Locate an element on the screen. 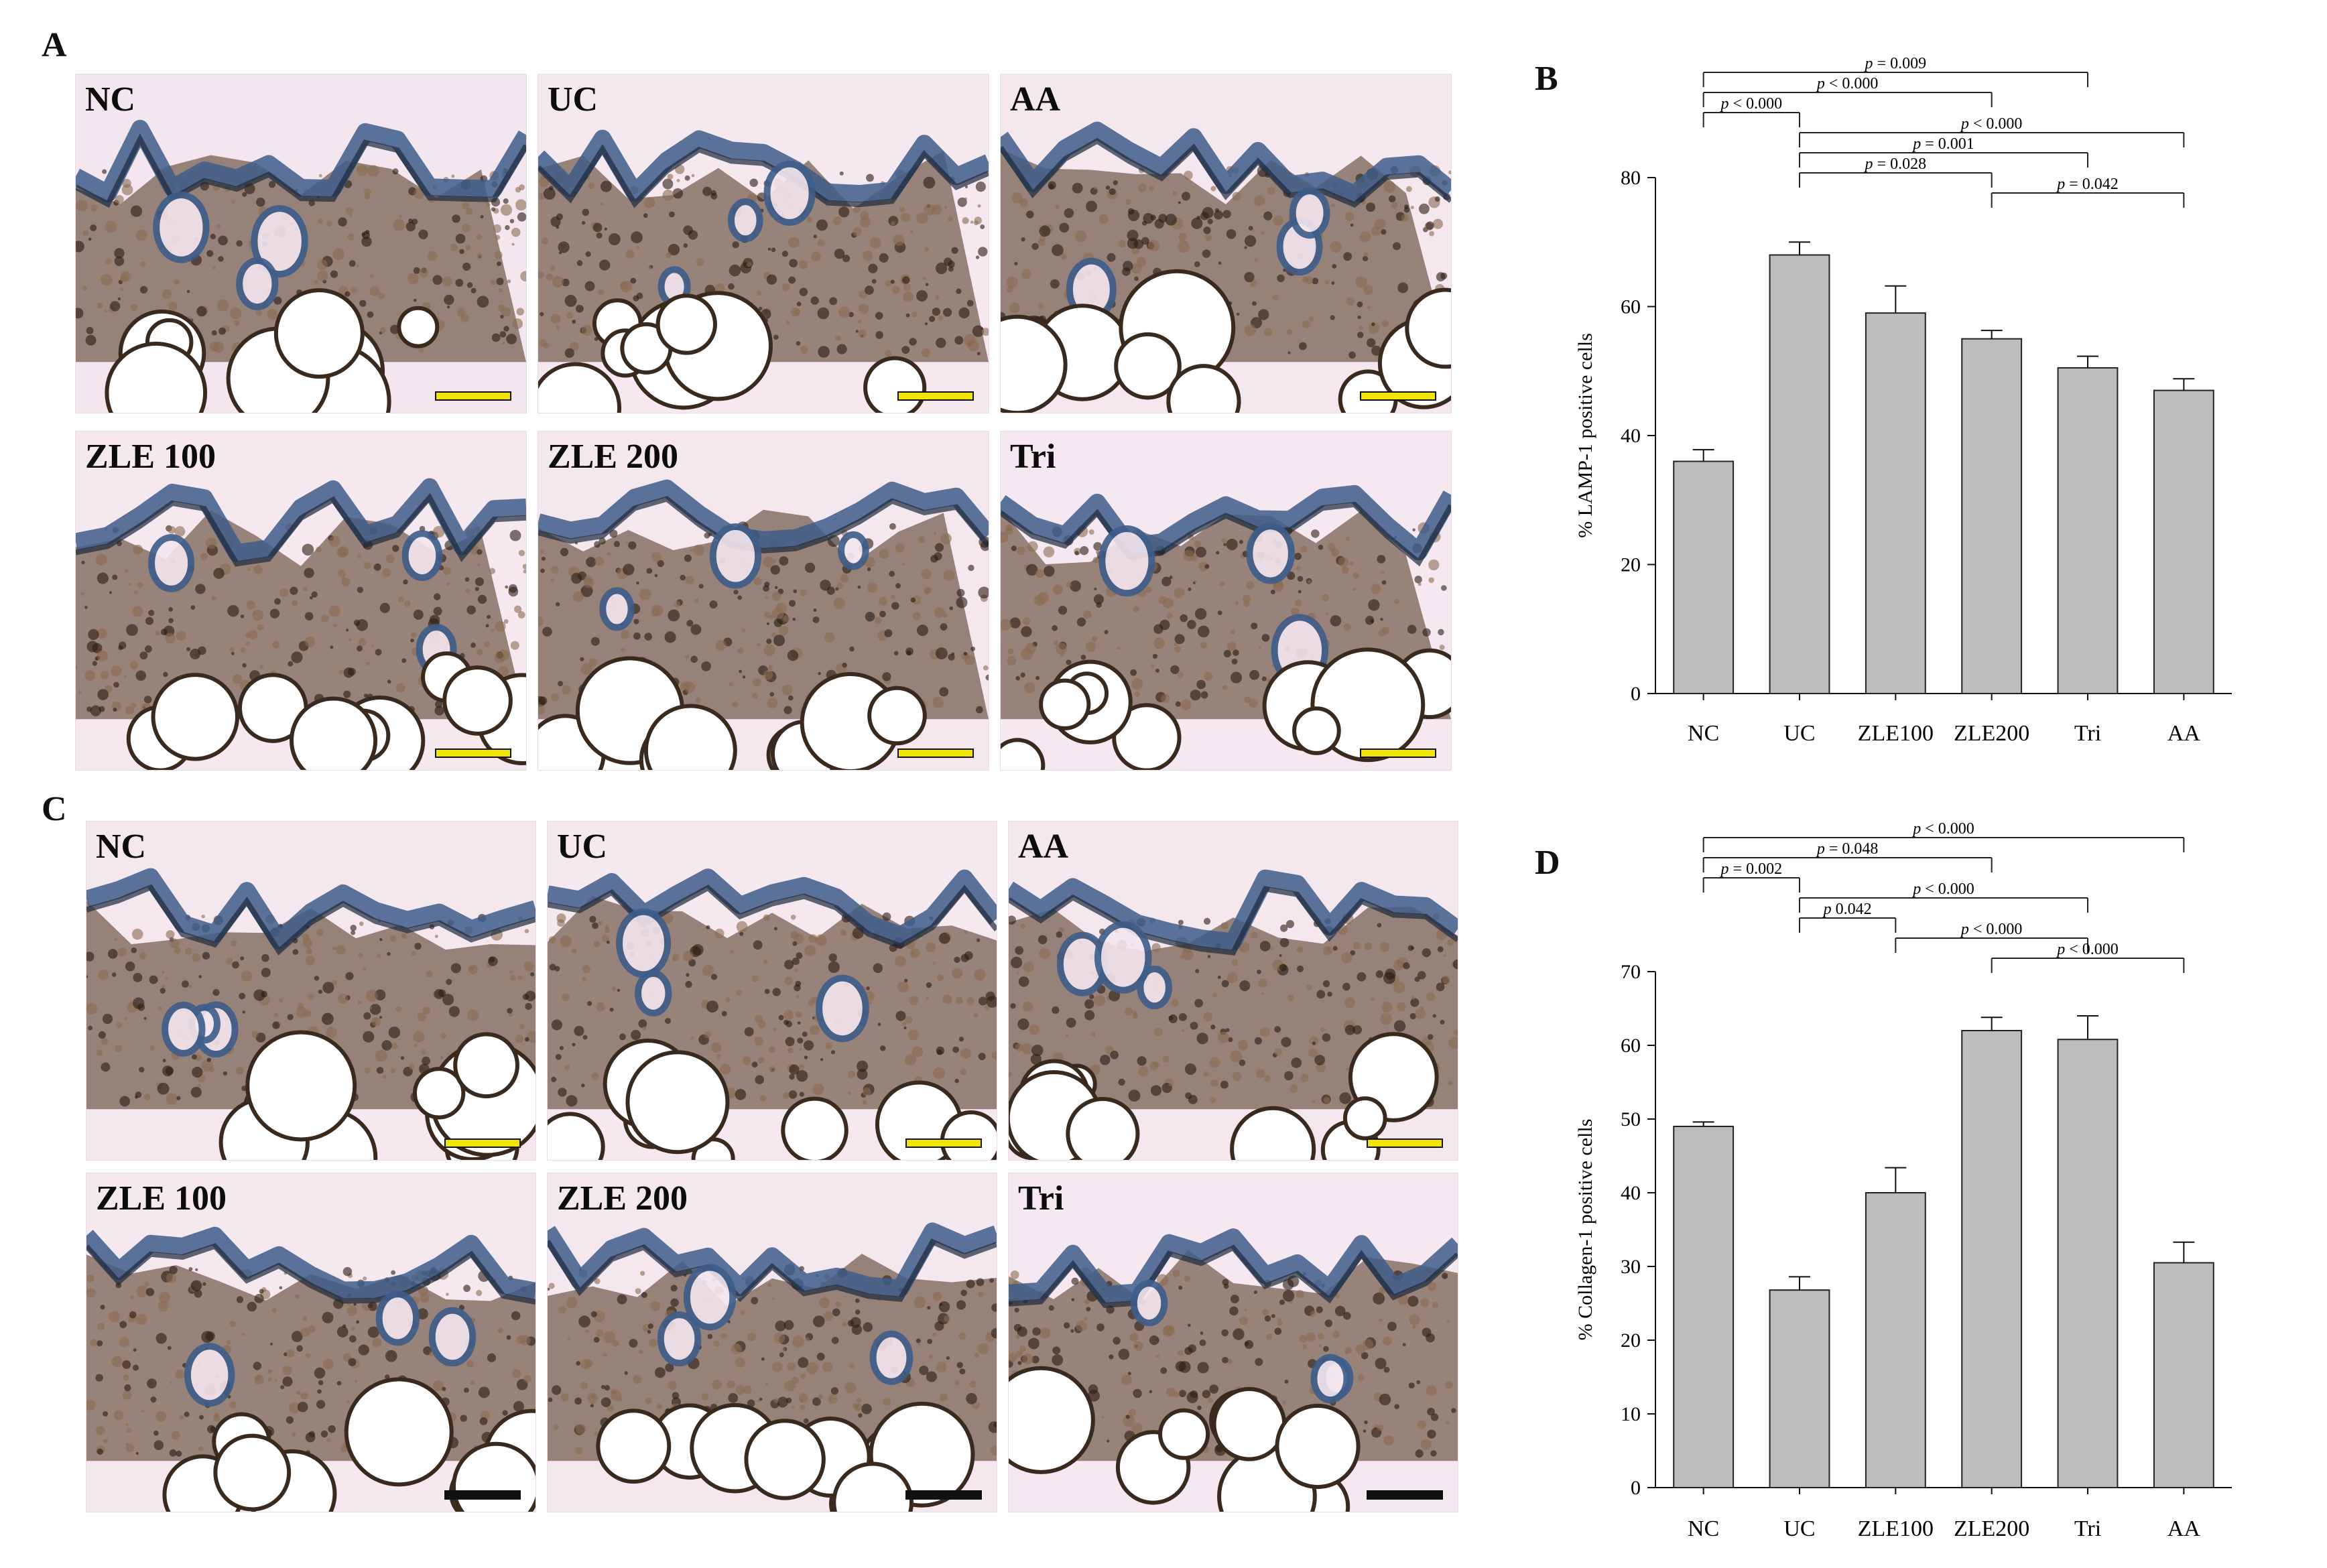 This screenshot has width=2327, height=1568. significance-bracket: p = 0.042 is located at coordinates (2088, 192).